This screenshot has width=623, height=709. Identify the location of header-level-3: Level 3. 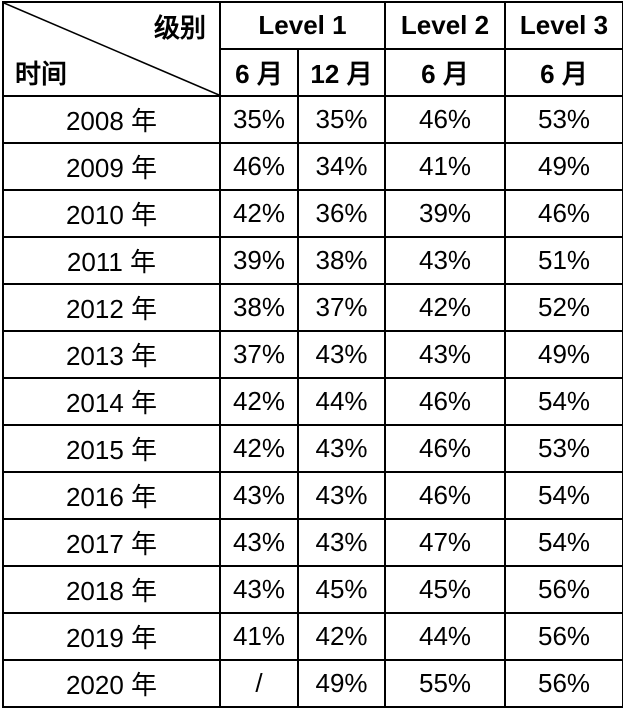
(563, 25).